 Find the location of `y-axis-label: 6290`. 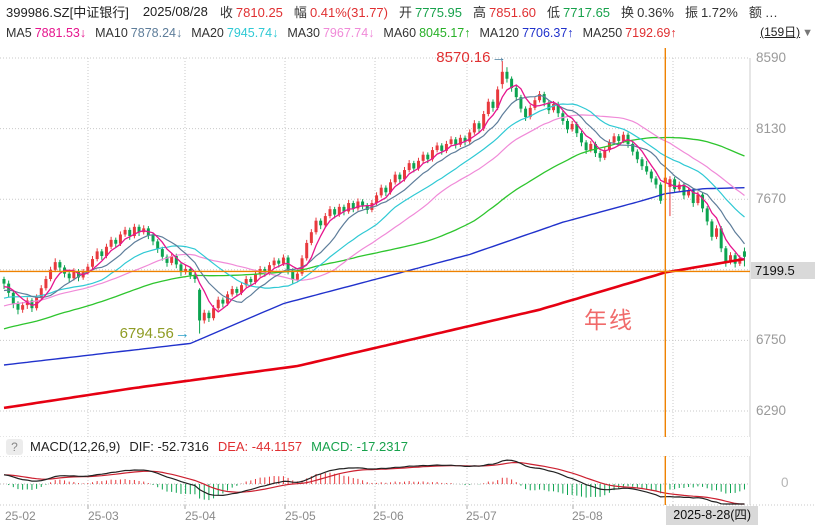

y-axis-label: 6290 is located at coordinates (771, 410).